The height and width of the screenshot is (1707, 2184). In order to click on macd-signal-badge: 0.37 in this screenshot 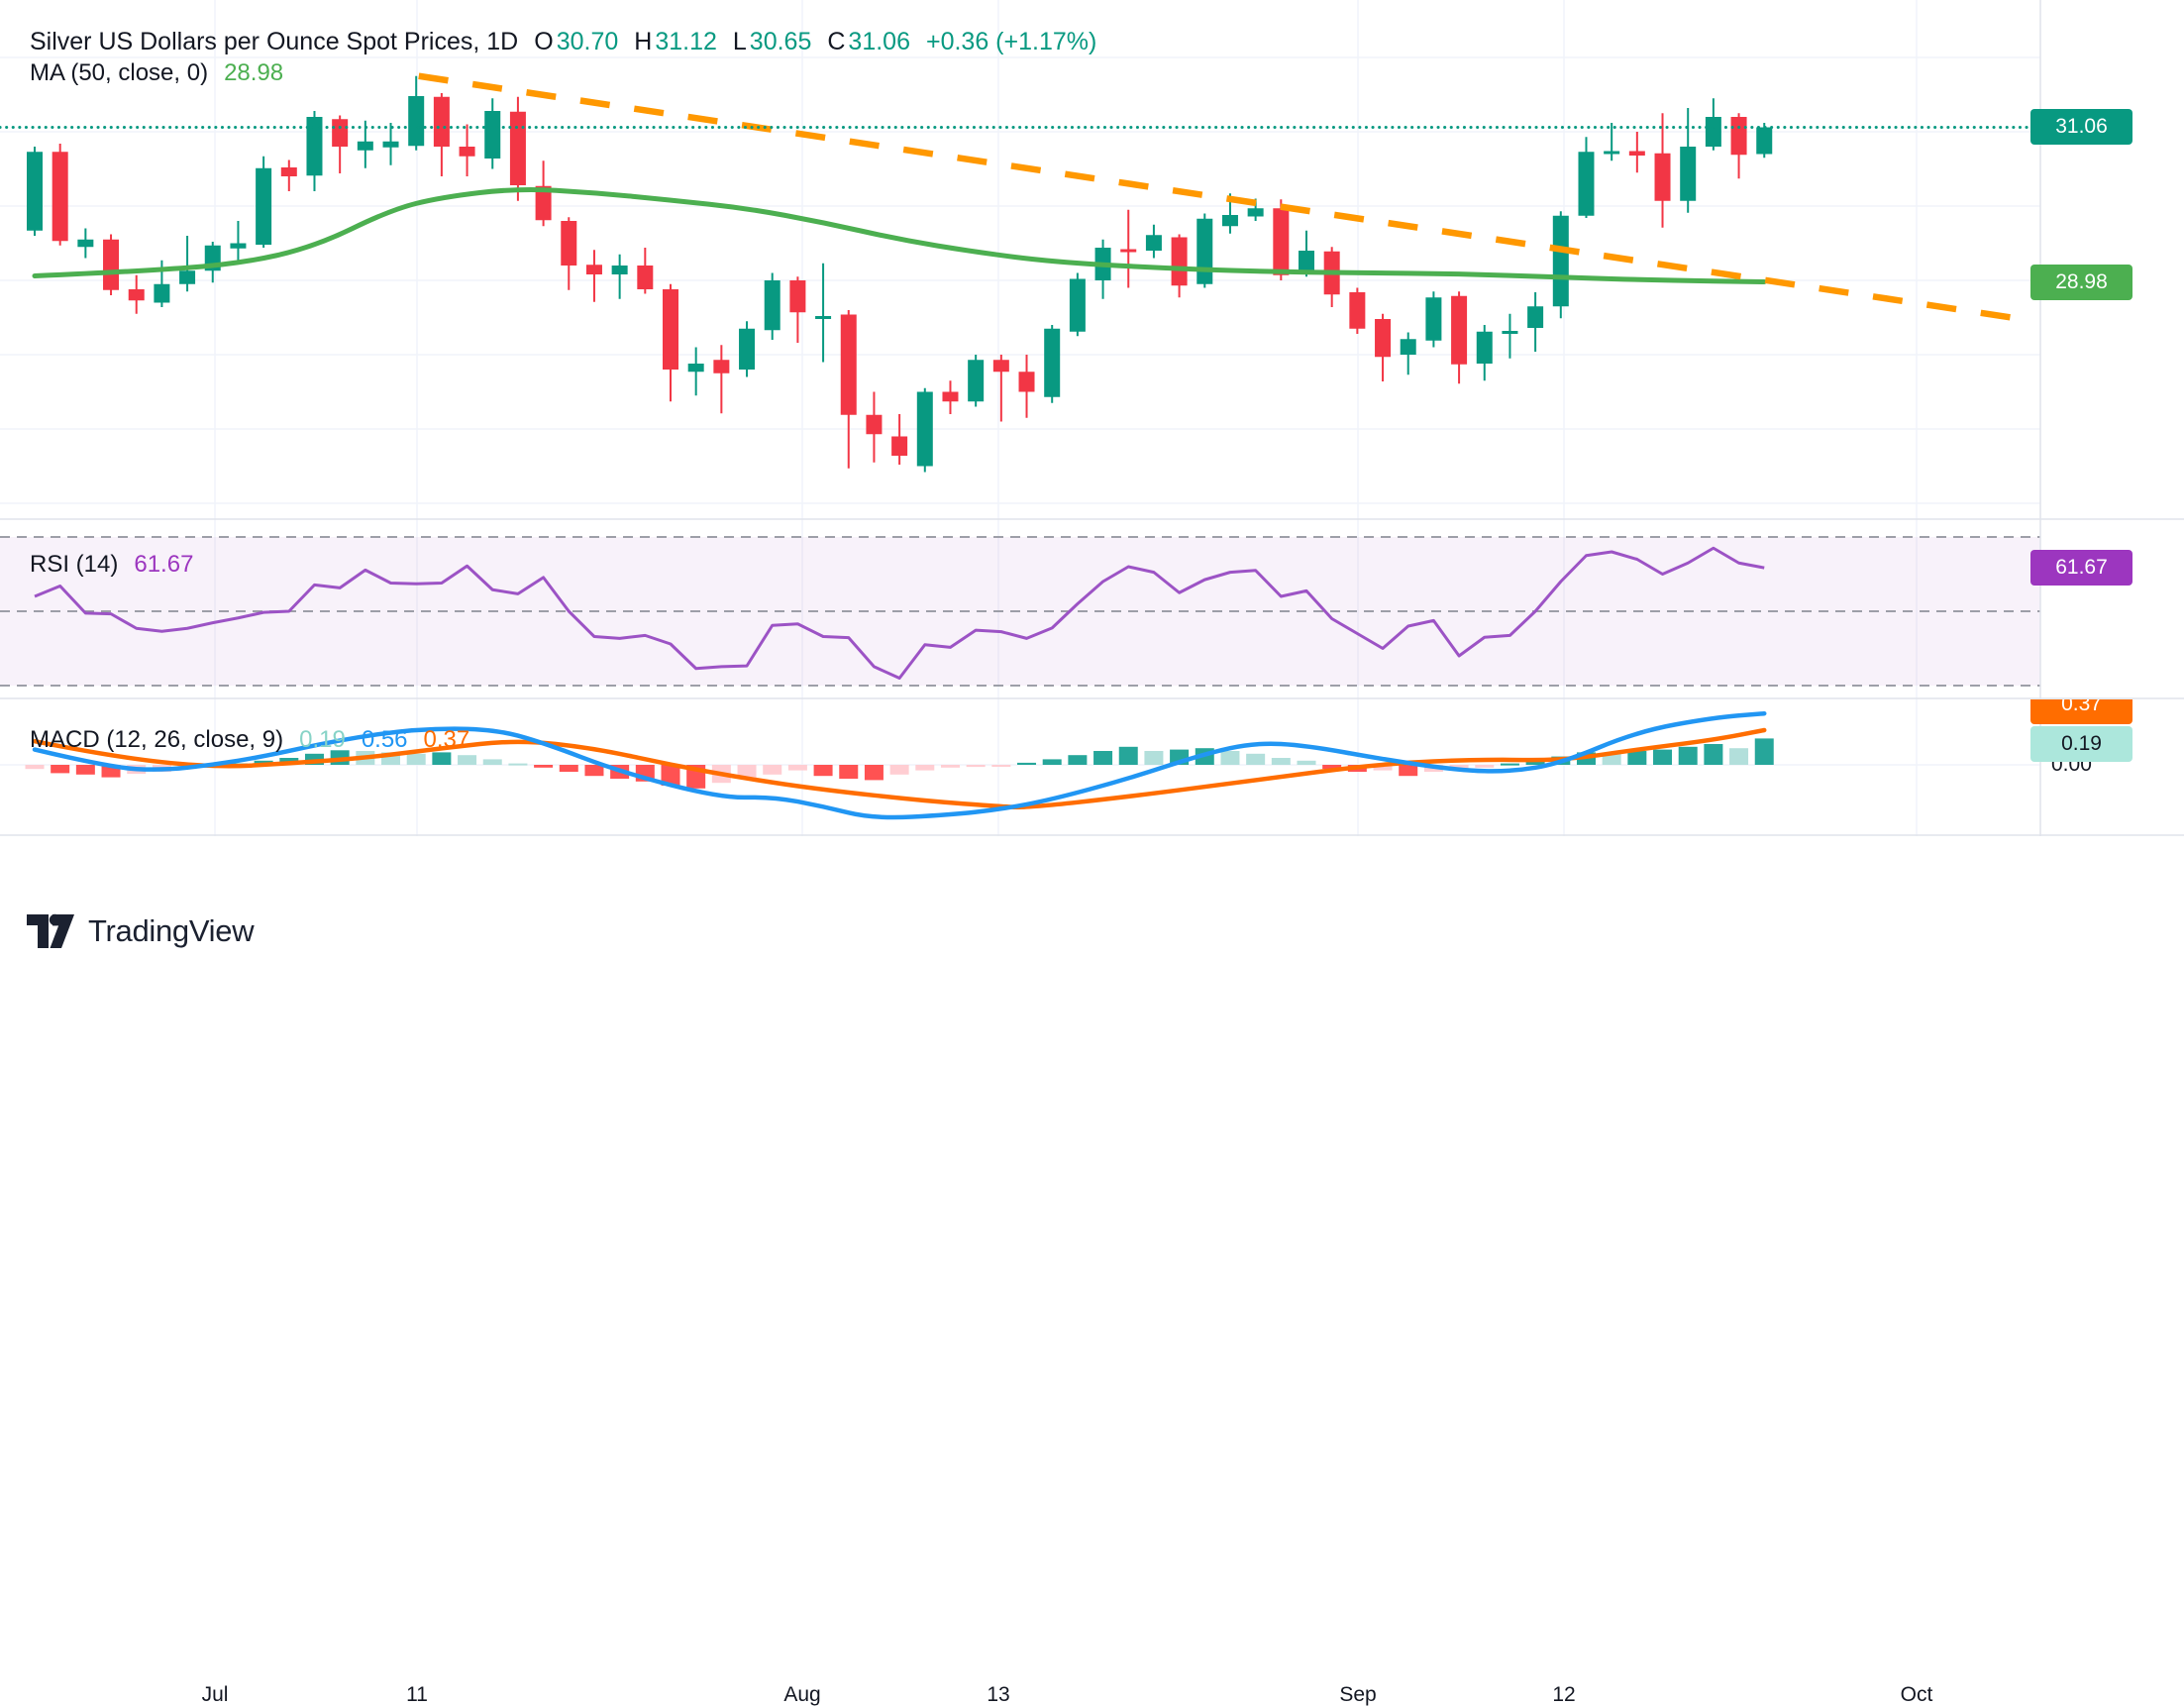, I will do `click(2081, 711)`.